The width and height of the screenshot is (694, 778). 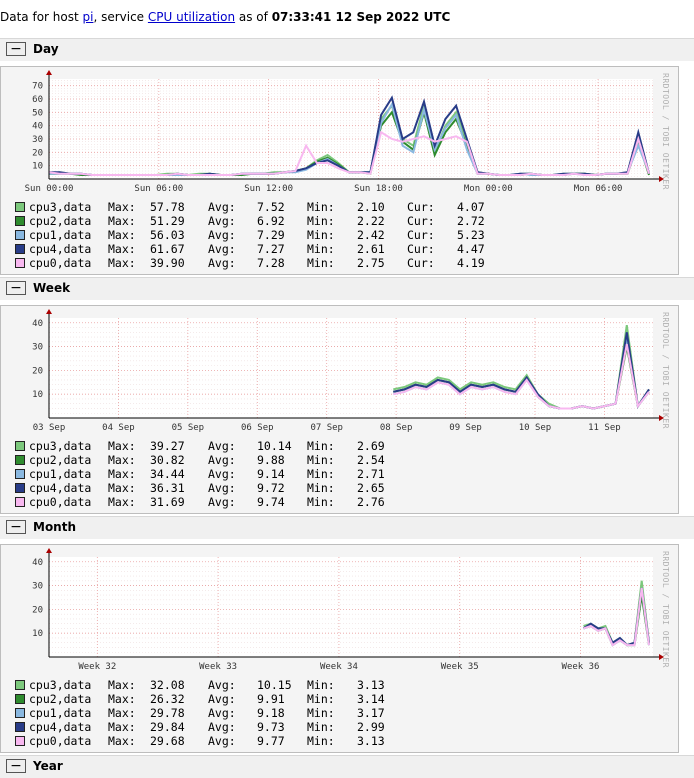 I want to click on x-tick-label: Week 33, so click(x=218, y=667).